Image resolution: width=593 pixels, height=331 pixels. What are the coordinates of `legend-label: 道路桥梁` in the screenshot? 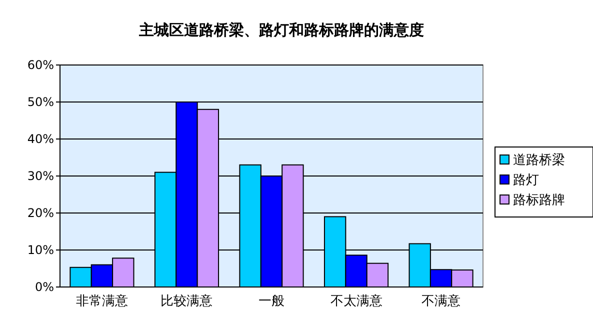 It's located at (539, 160).